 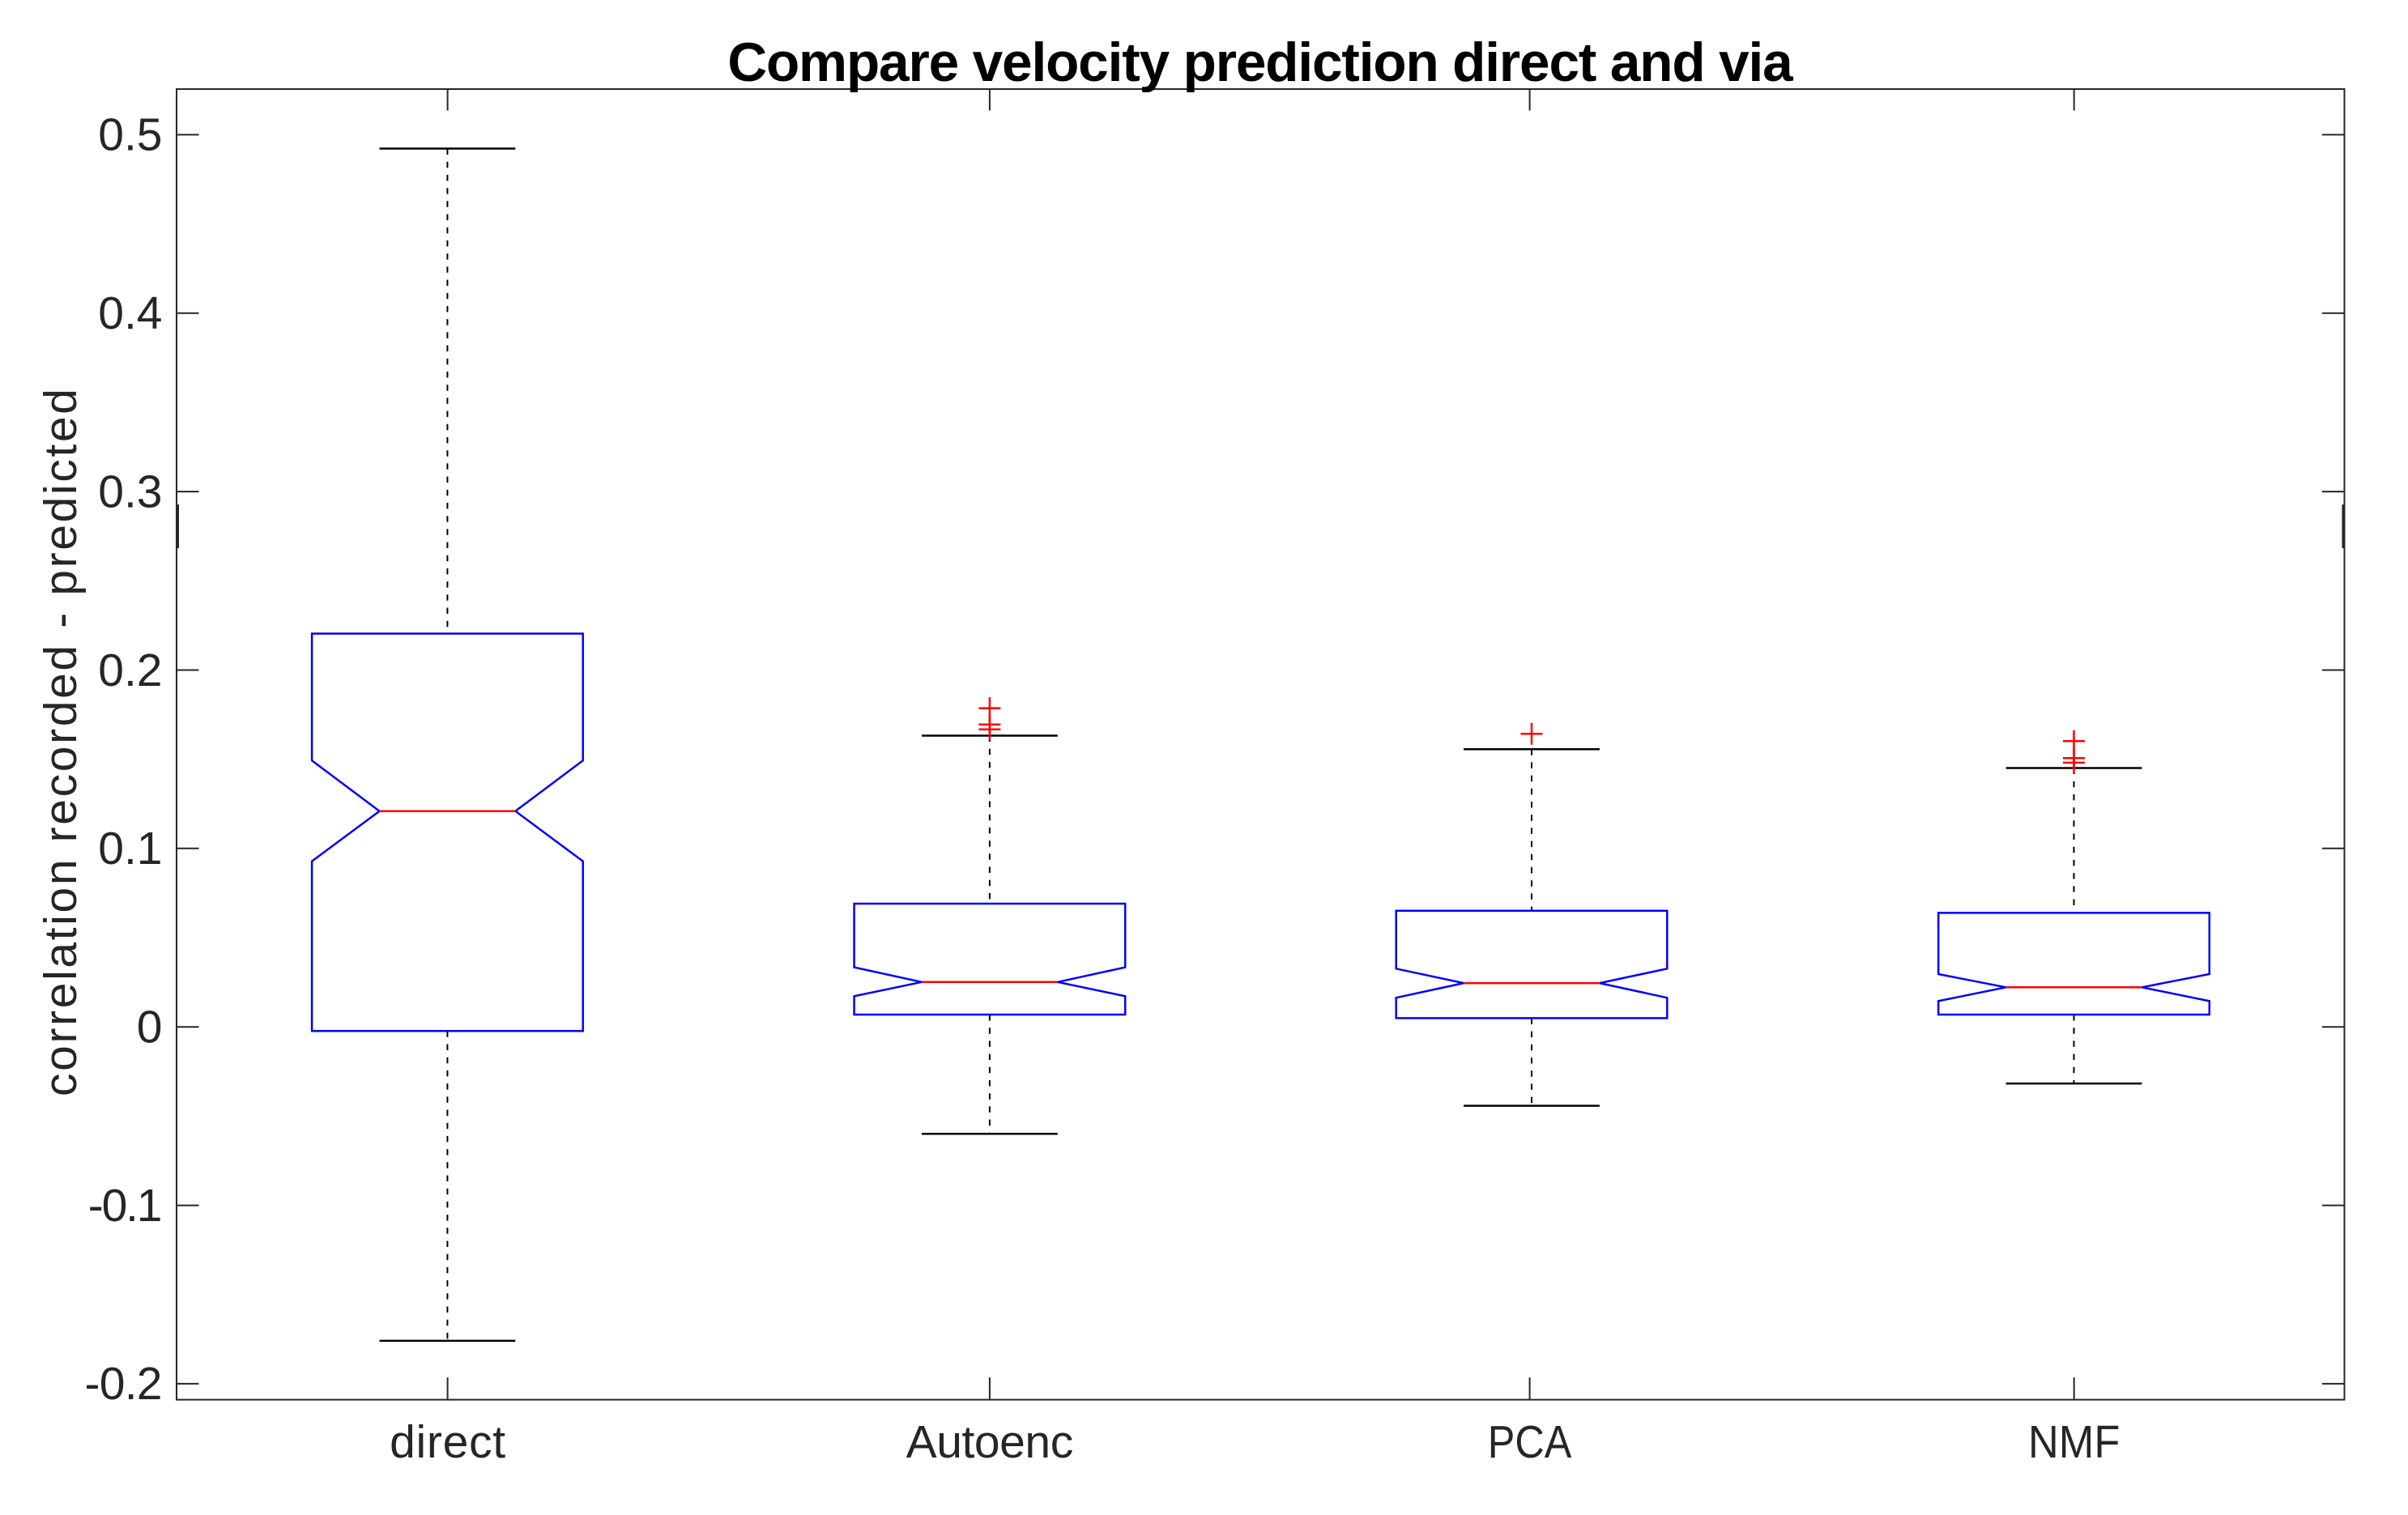 What do you see at coordinates (150, 1027) in the screenshot?
I see `svg-text: 0` at bounding box center [150, 1027].